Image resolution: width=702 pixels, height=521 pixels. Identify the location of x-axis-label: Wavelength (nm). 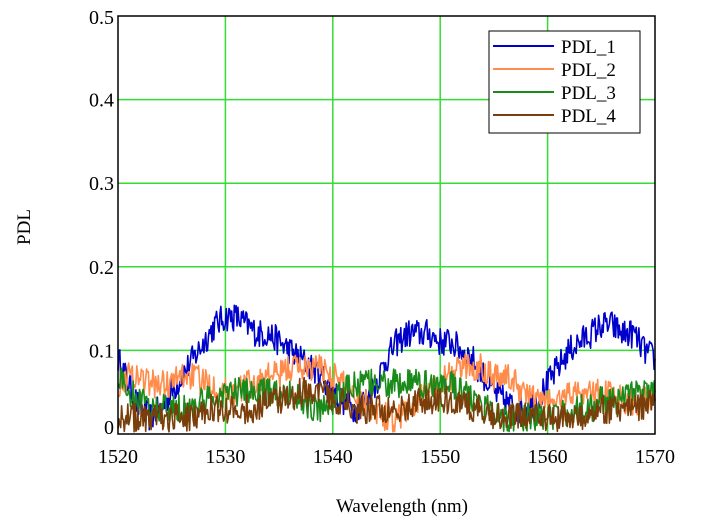
(402, 506).